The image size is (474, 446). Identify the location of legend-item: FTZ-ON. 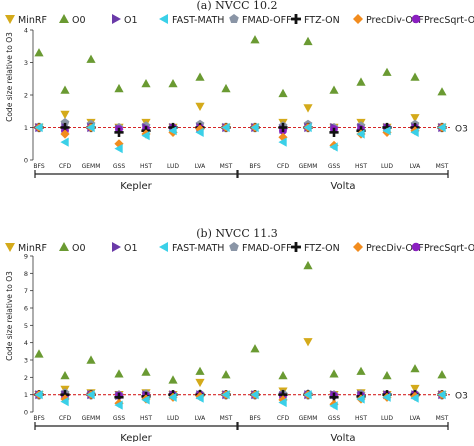
(315, 248).